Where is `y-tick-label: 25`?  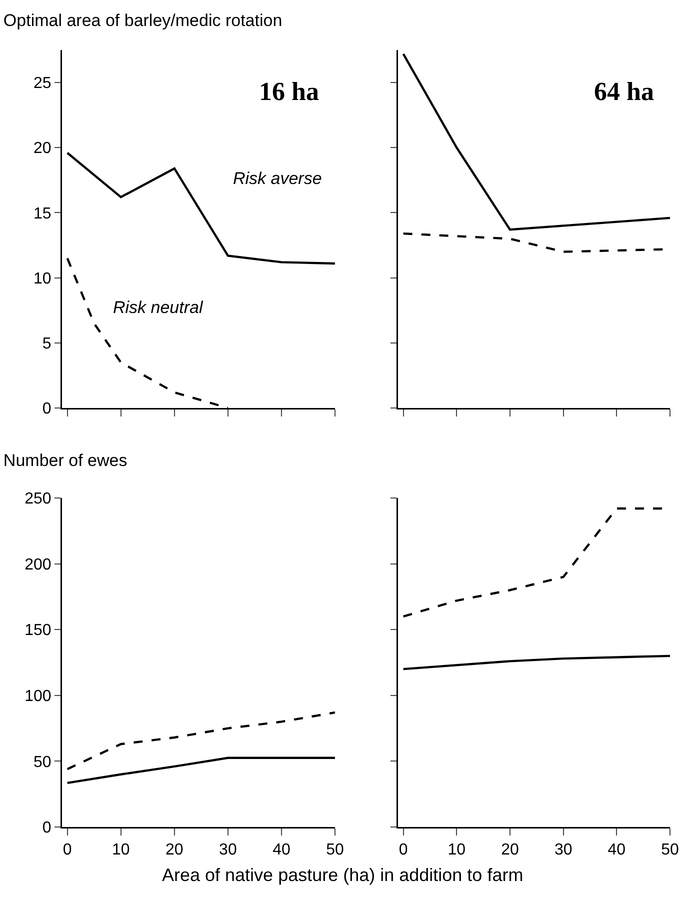
y-tick-label: 25 is located at coordinates (43, 83).